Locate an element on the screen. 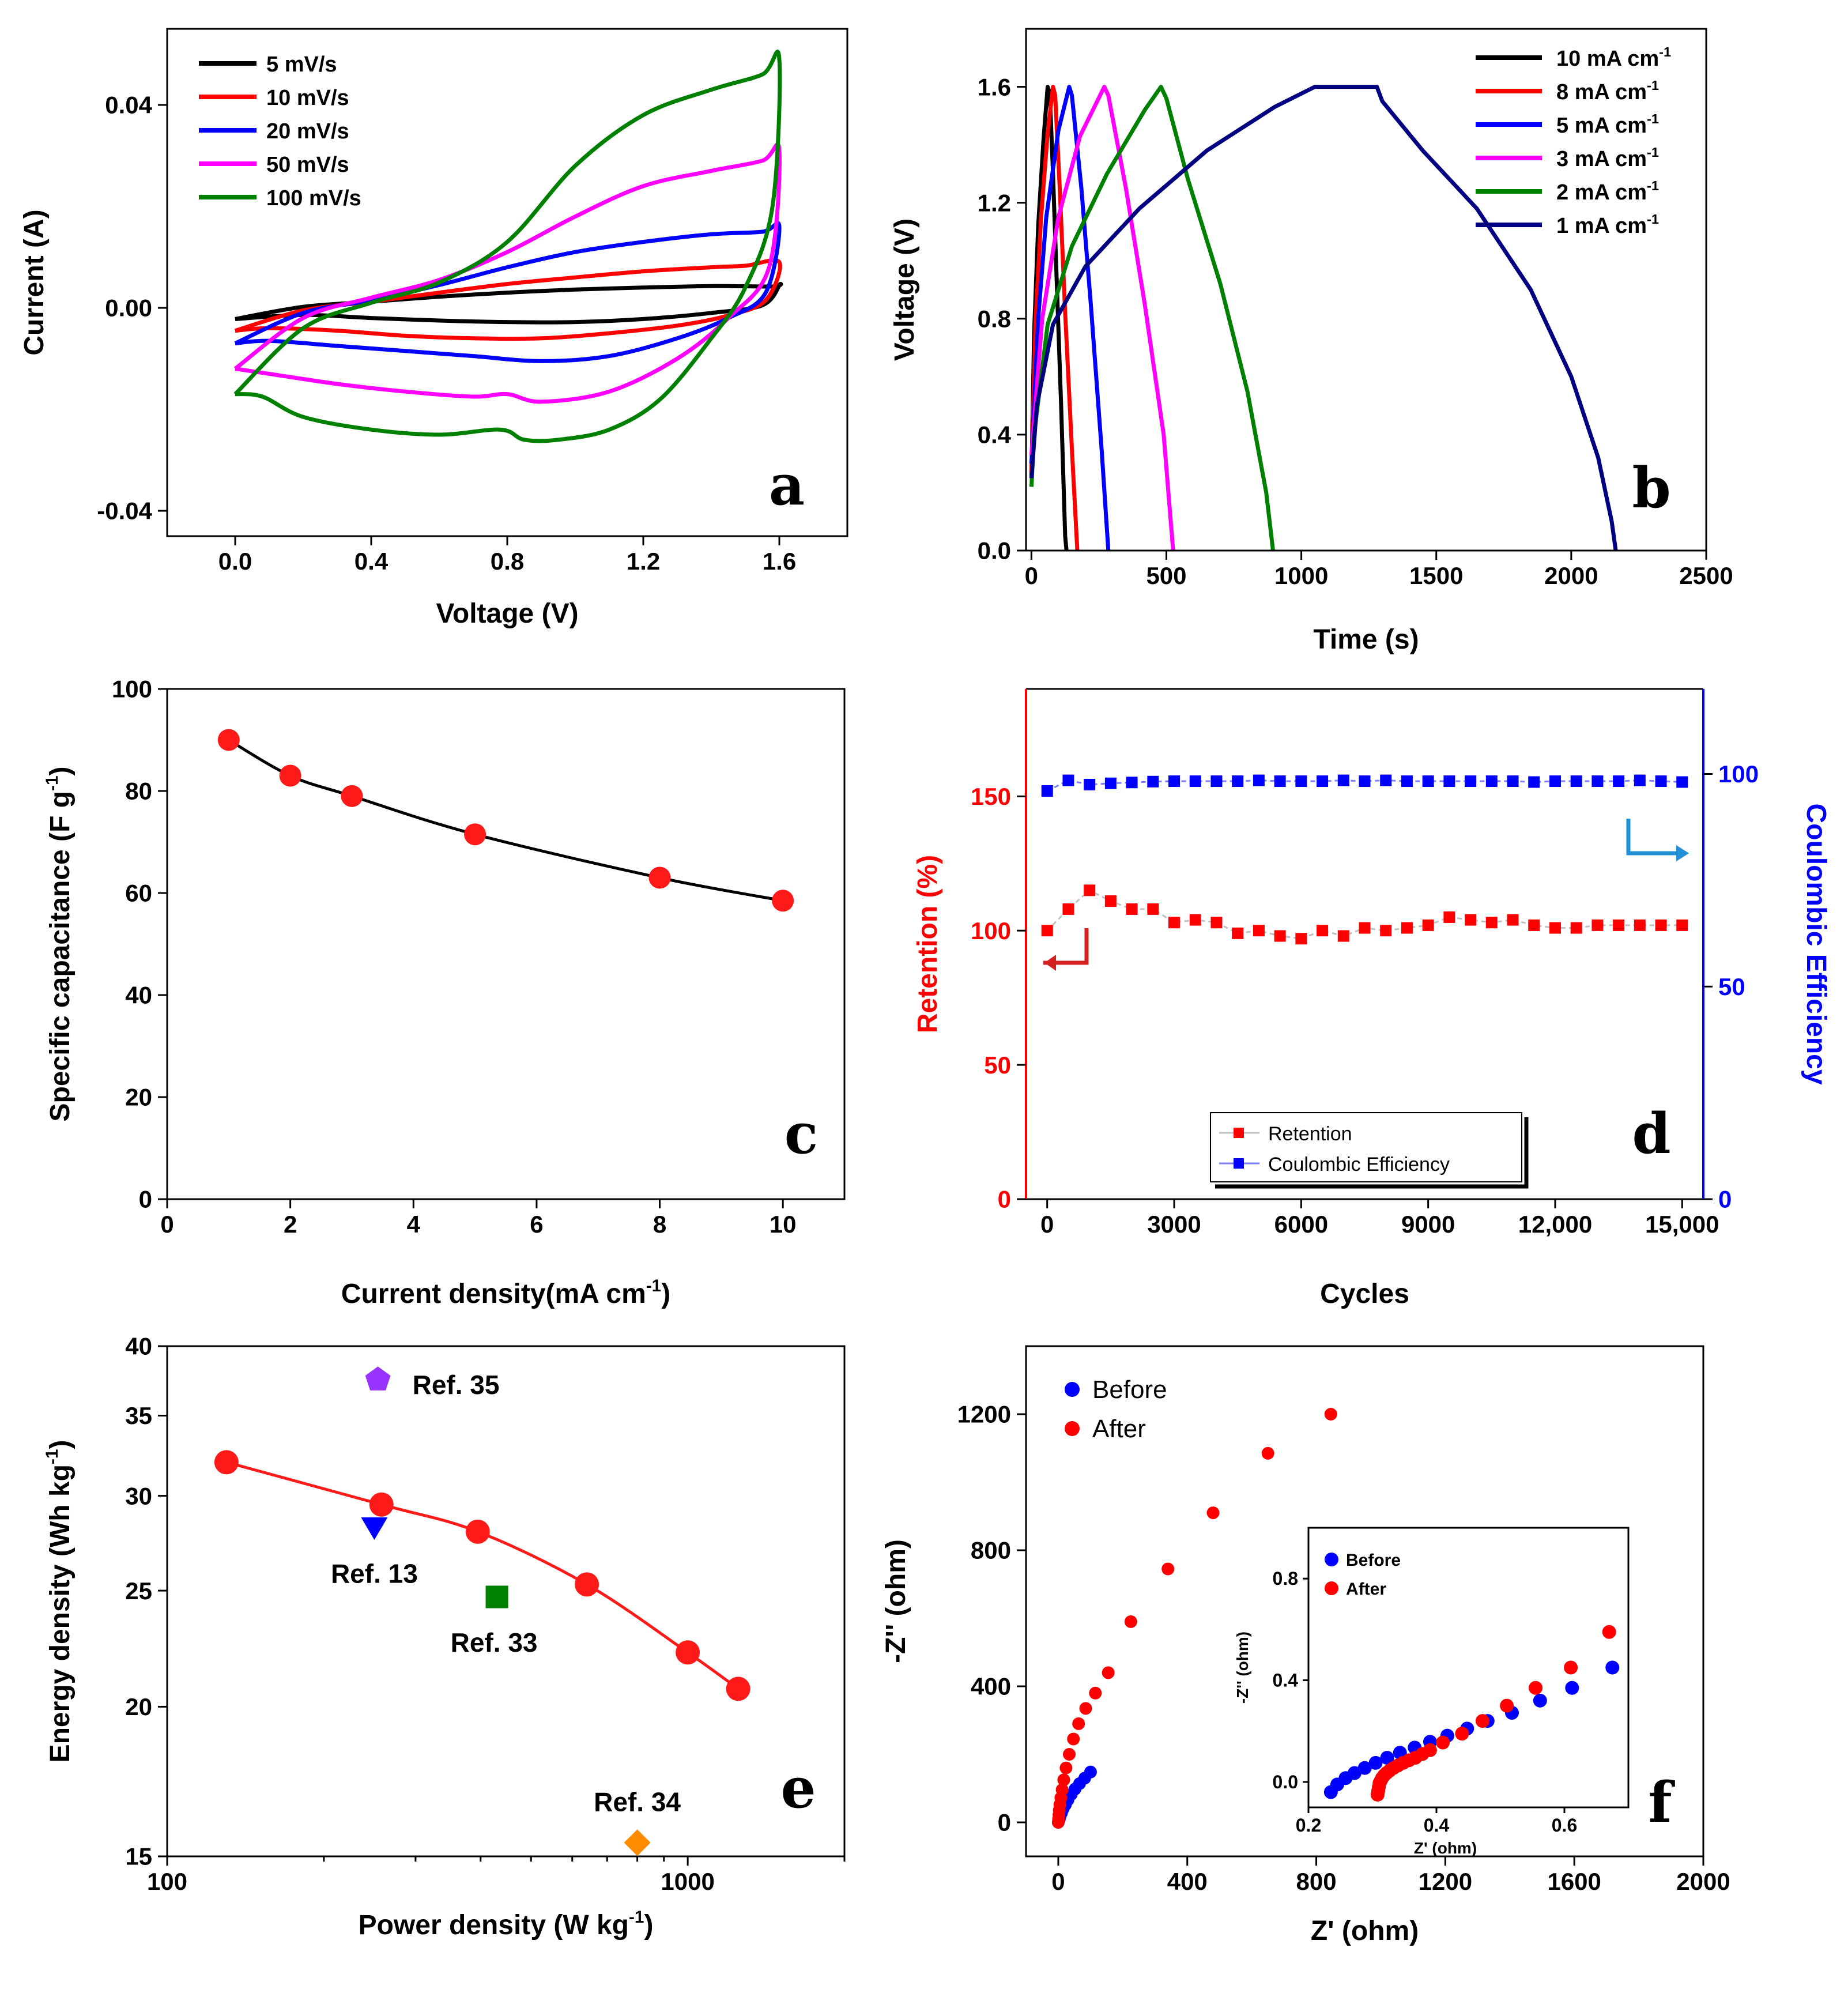  efficiency-axis-arrow is located at coordinates (1656, 837).